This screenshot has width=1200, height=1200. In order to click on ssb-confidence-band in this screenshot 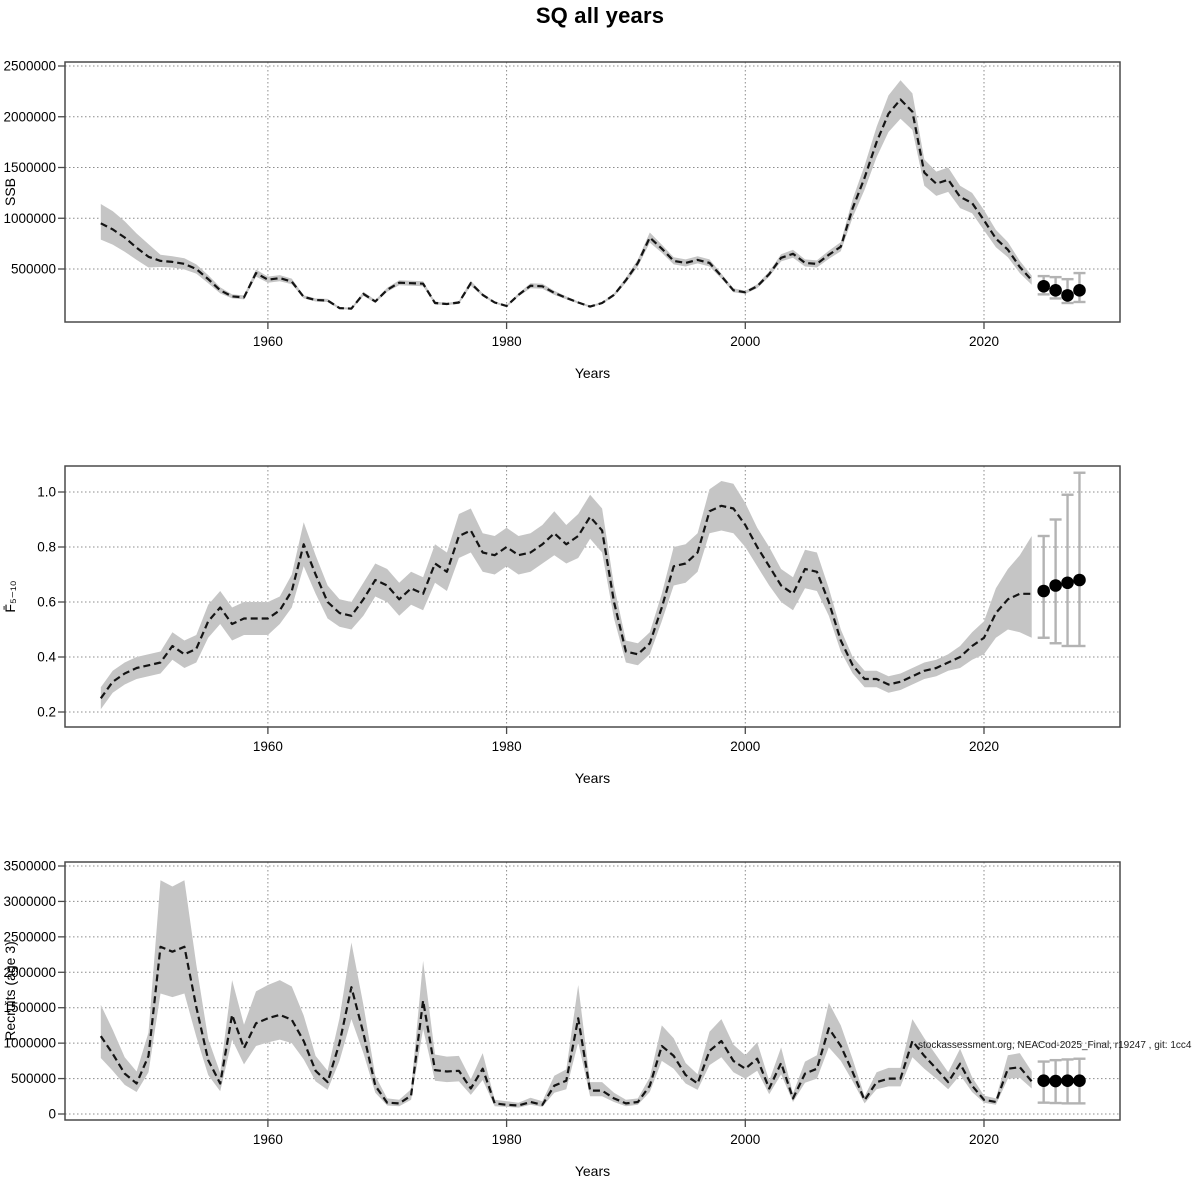, I will do `click(566, 195)`.